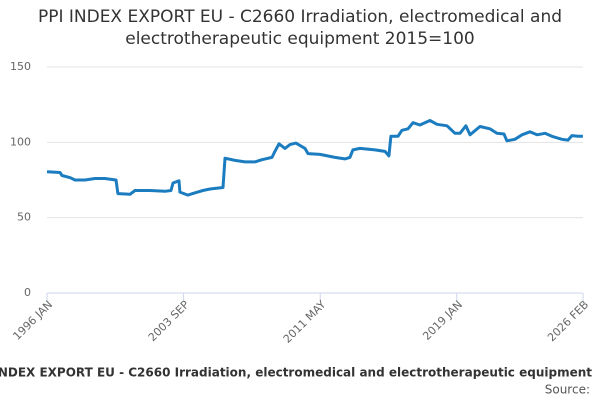 This screenshot has width=600, height=400. What do you see at coordinates (305, 322) in the screenshot?
I see `x-tick-label: 2011 MAY` at bounding box center [305, 322].